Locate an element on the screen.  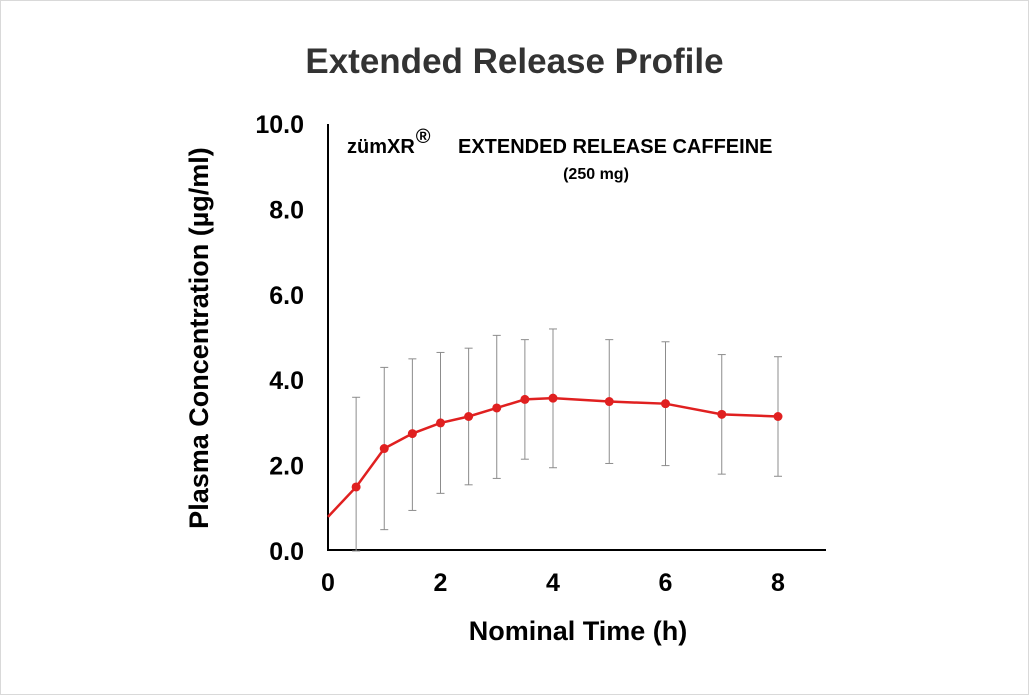
error-bars is located at coordinates (567, 440).